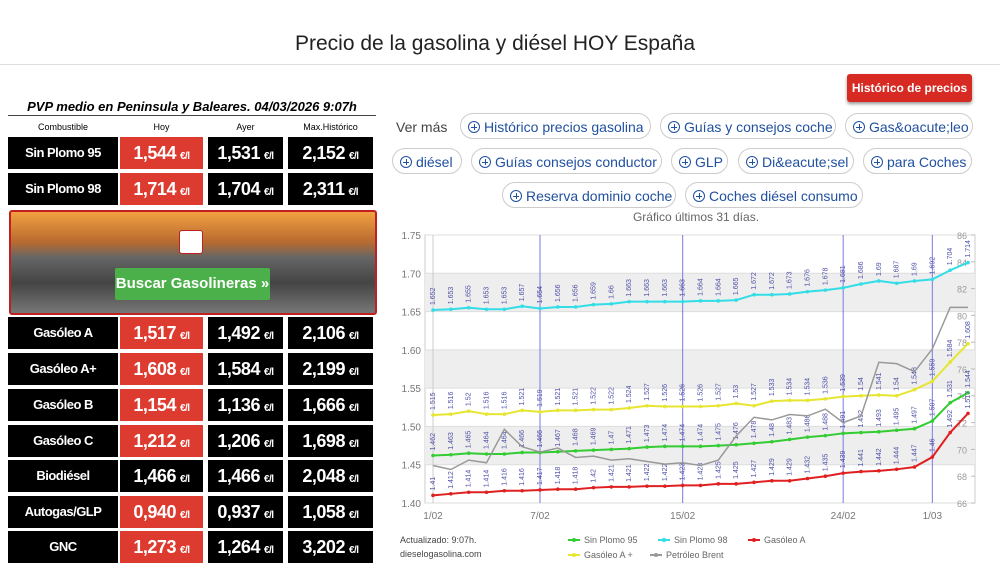  Describe the element at coordinates (161, 189) in the screenshot. I see `price-cell: 1,714 €/l` at that location.